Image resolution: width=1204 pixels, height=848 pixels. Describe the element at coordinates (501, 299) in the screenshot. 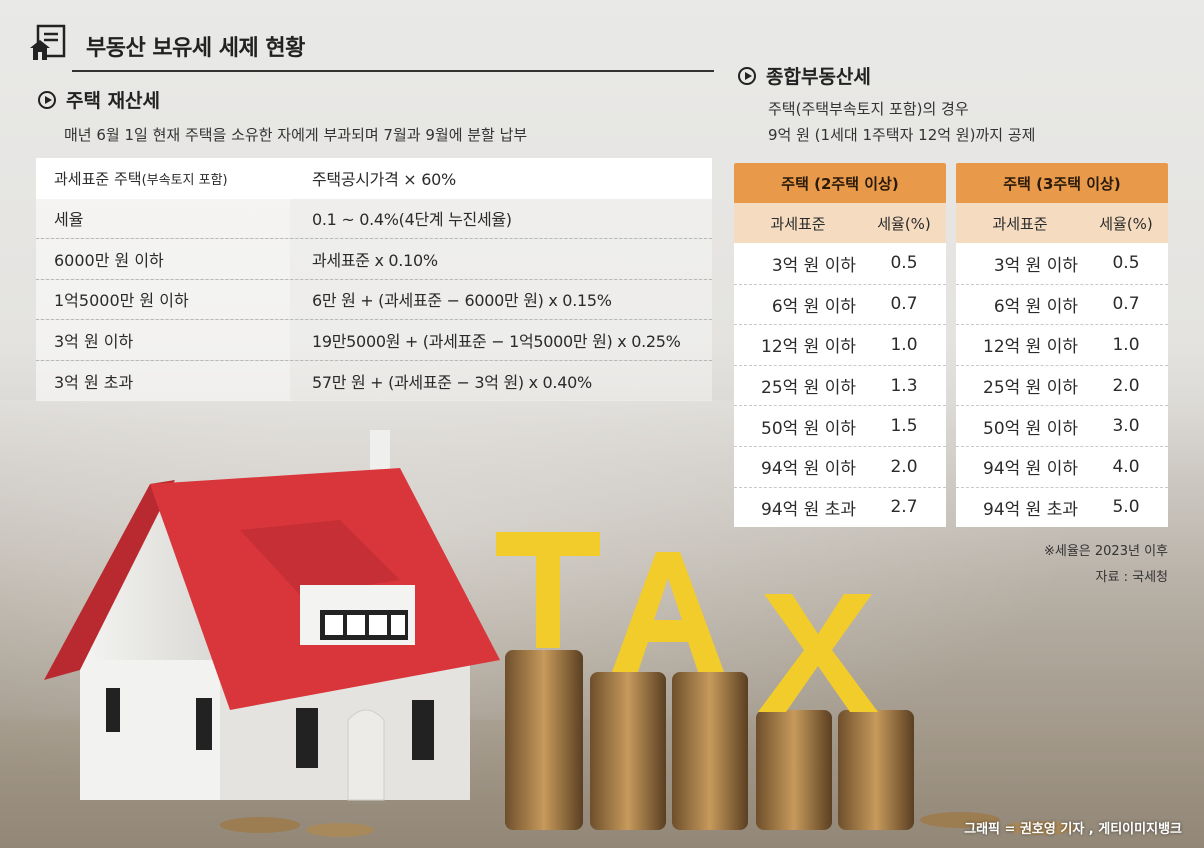

I see `row-value: 6만 원 + (과세표준 − 6000만 원) x 0.15%` at that location.